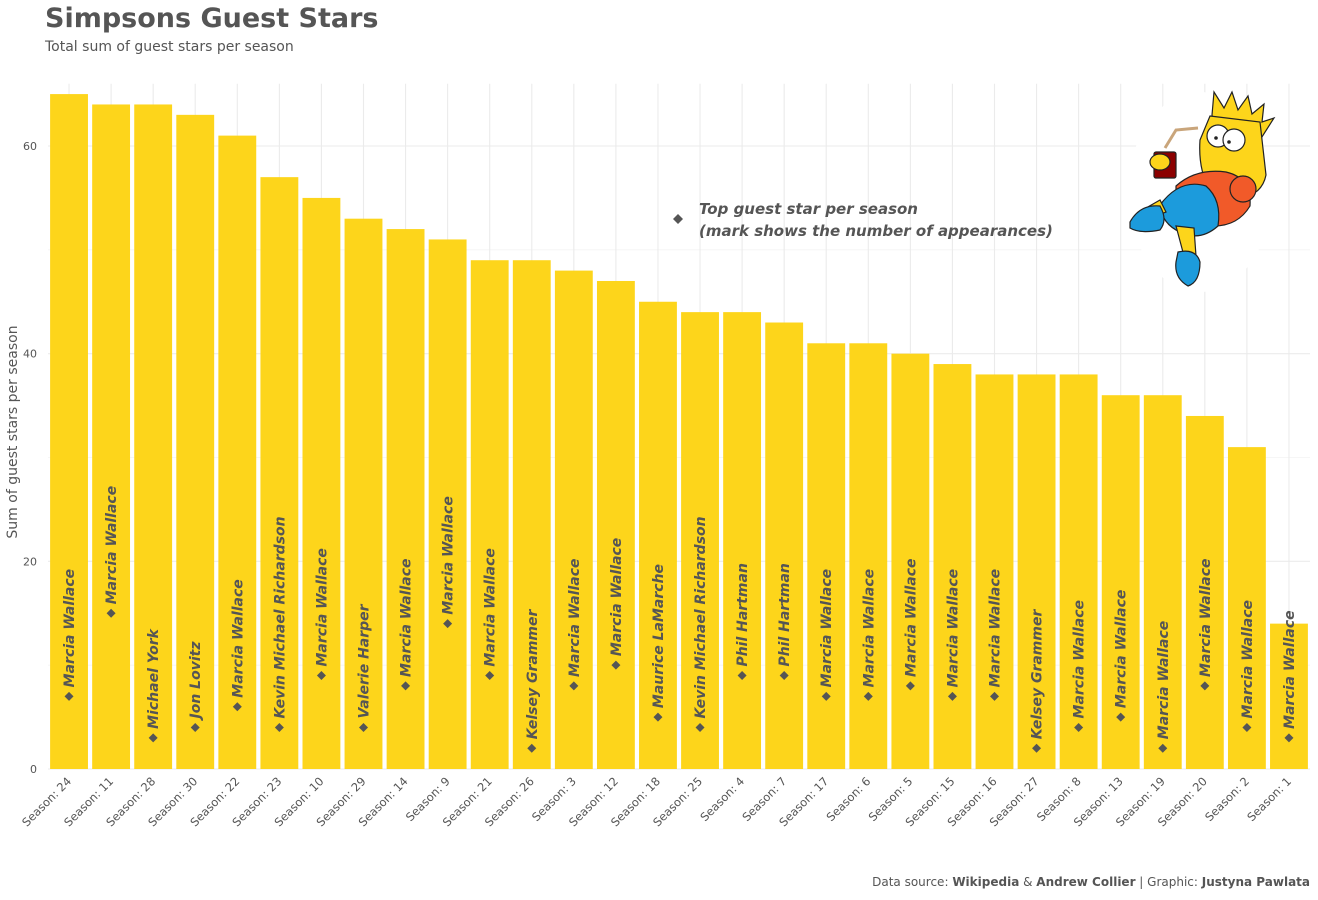  What do you see at coordinates (1269, 799) in the screenshot?
I see `x-tick-label: Season: 1` at bounding box center [1269, 799].